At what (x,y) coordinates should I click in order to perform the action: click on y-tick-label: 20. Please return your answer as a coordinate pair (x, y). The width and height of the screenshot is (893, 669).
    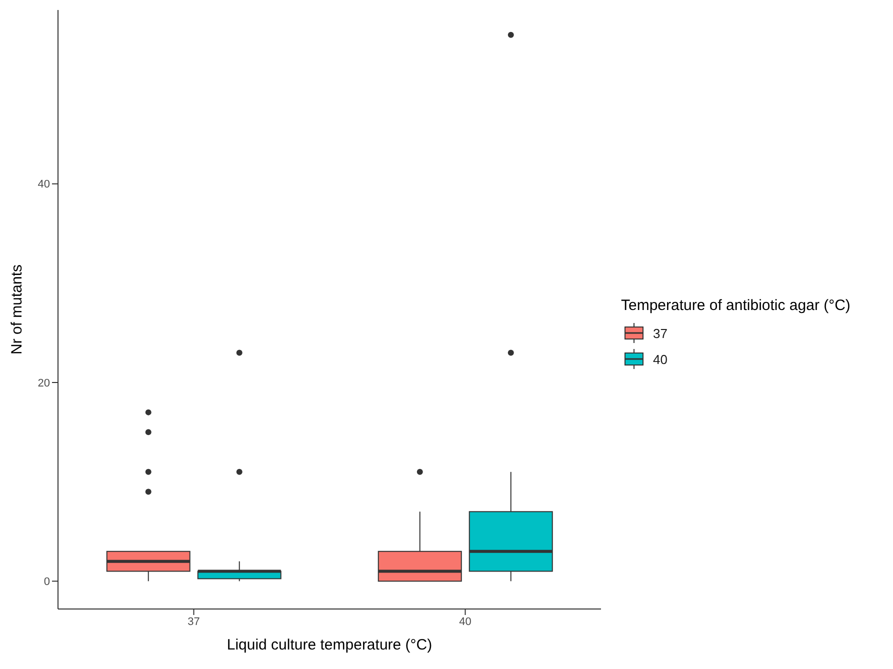
    Looking at the image, I should click on (44, 383).